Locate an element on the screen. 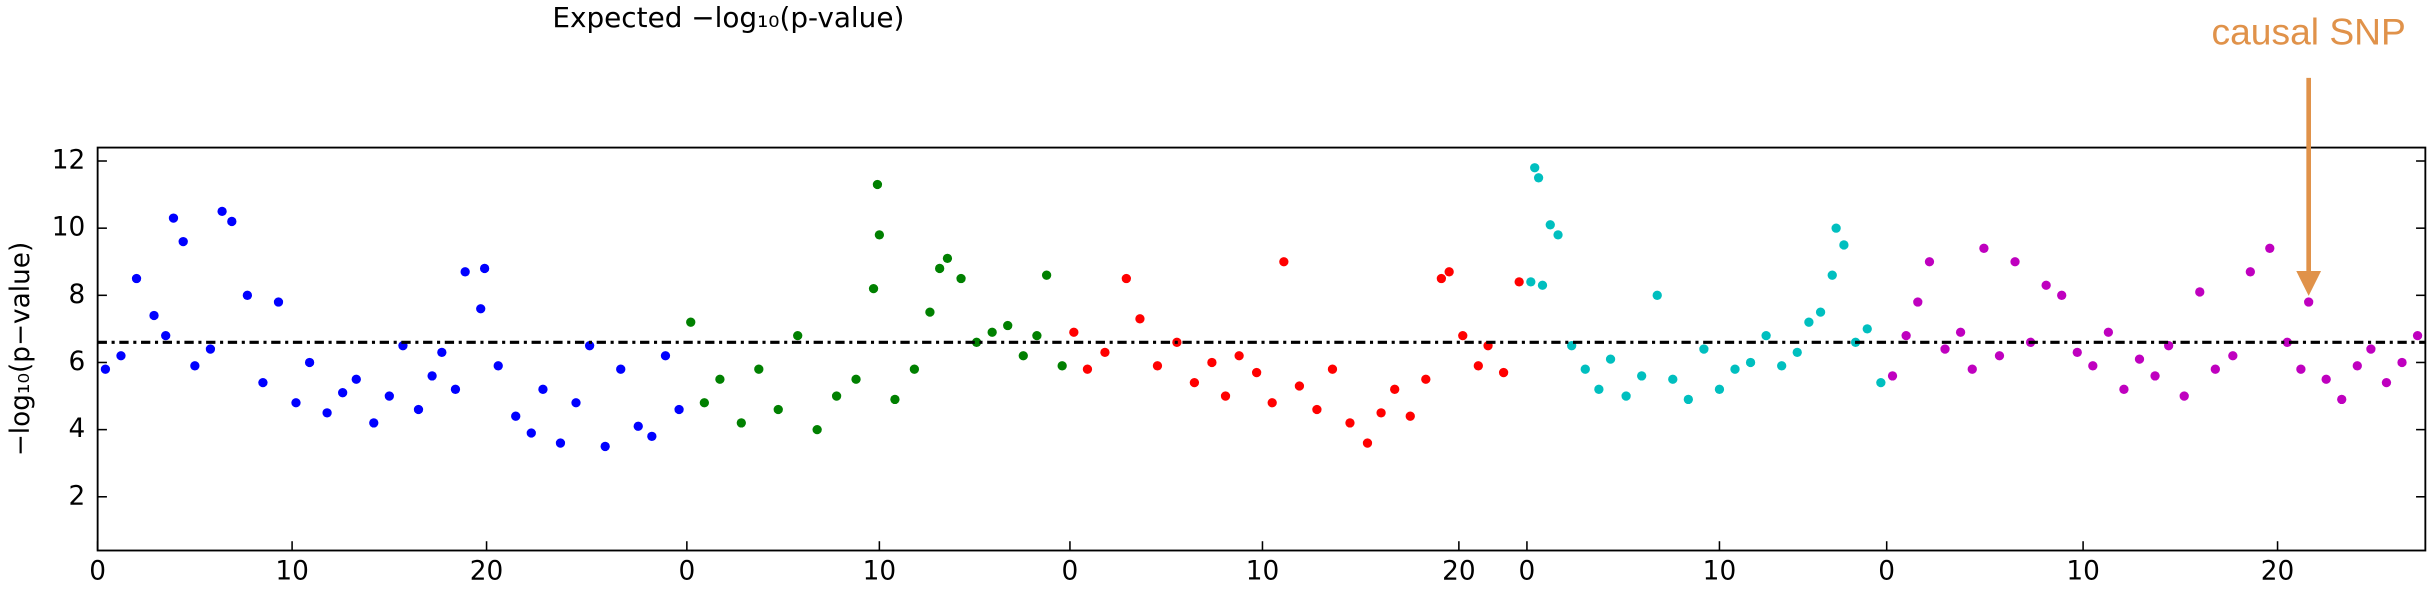  annotation-arrowhead is located at coordinates (2309, 283).